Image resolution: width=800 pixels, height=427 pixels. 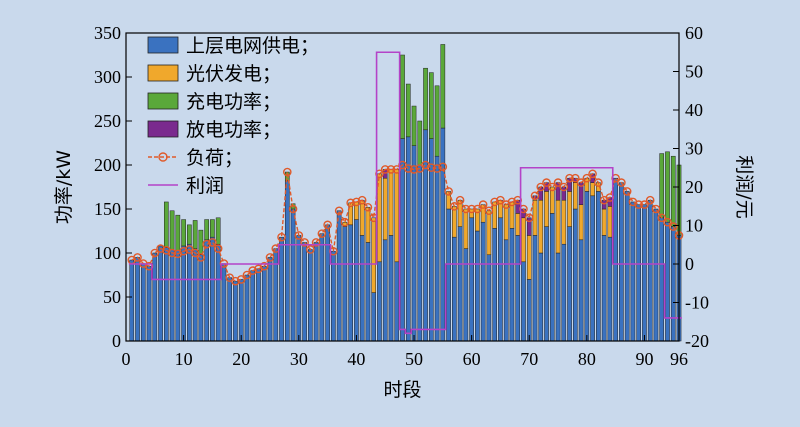 I want to click on y-right-tick-label: -20, so click(x=697, y=341).